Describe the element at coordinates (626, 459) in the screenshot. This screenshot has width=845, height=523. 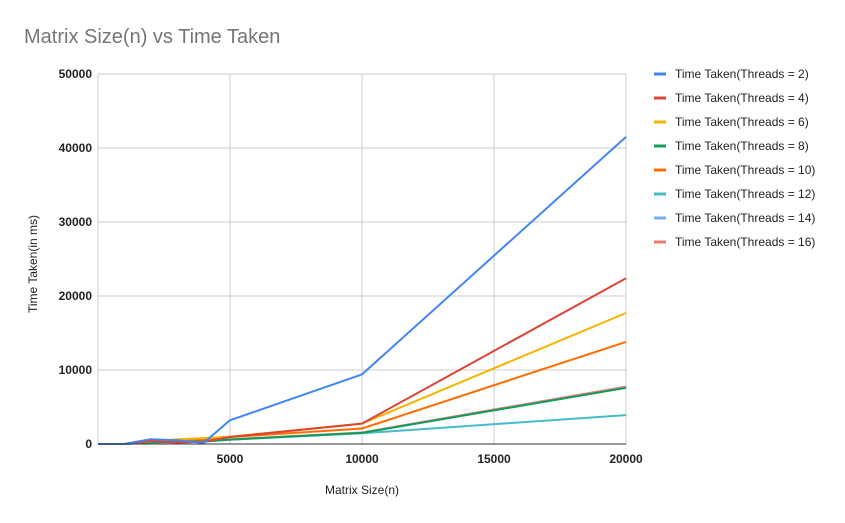
I see `x-tick-label: 20000` at that location.